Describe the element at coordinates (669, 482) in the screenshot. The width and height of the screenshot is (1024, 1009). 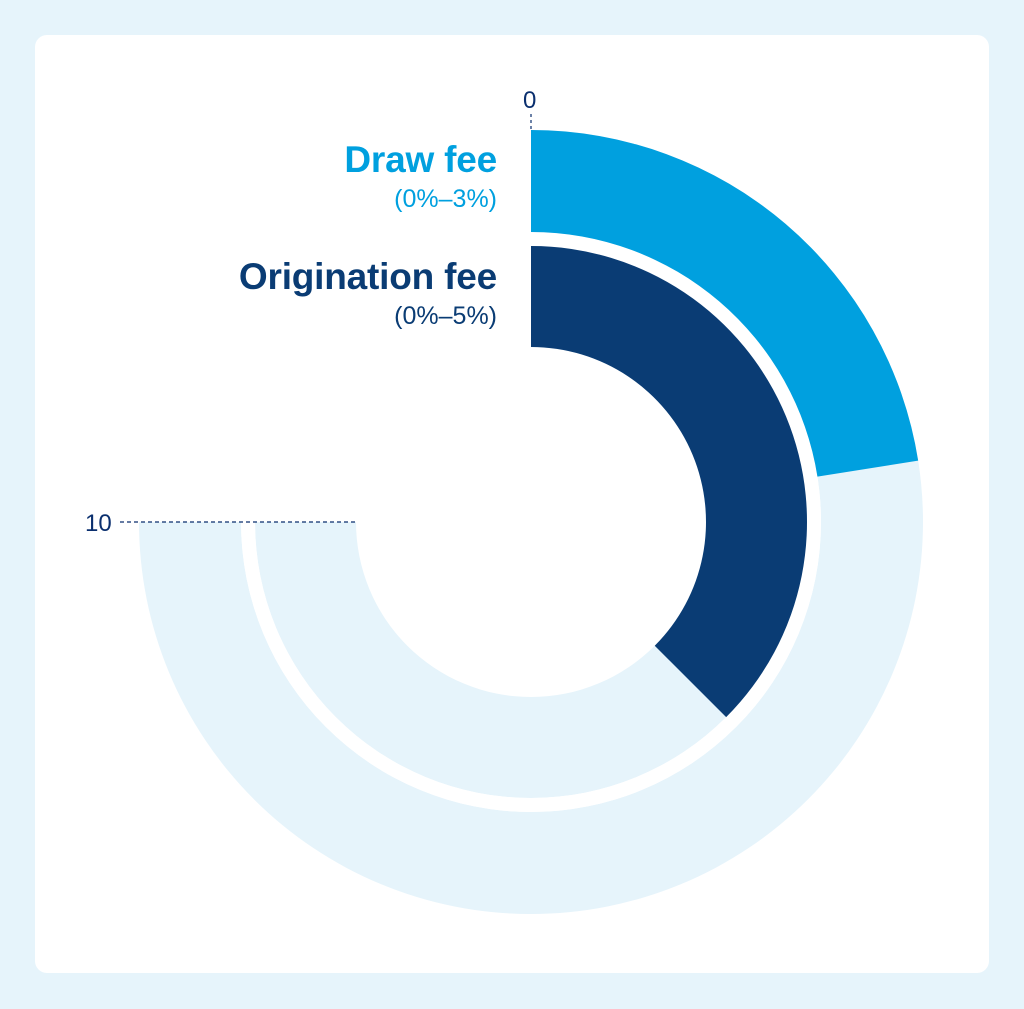
I see `bar-origination-fee` at that location.